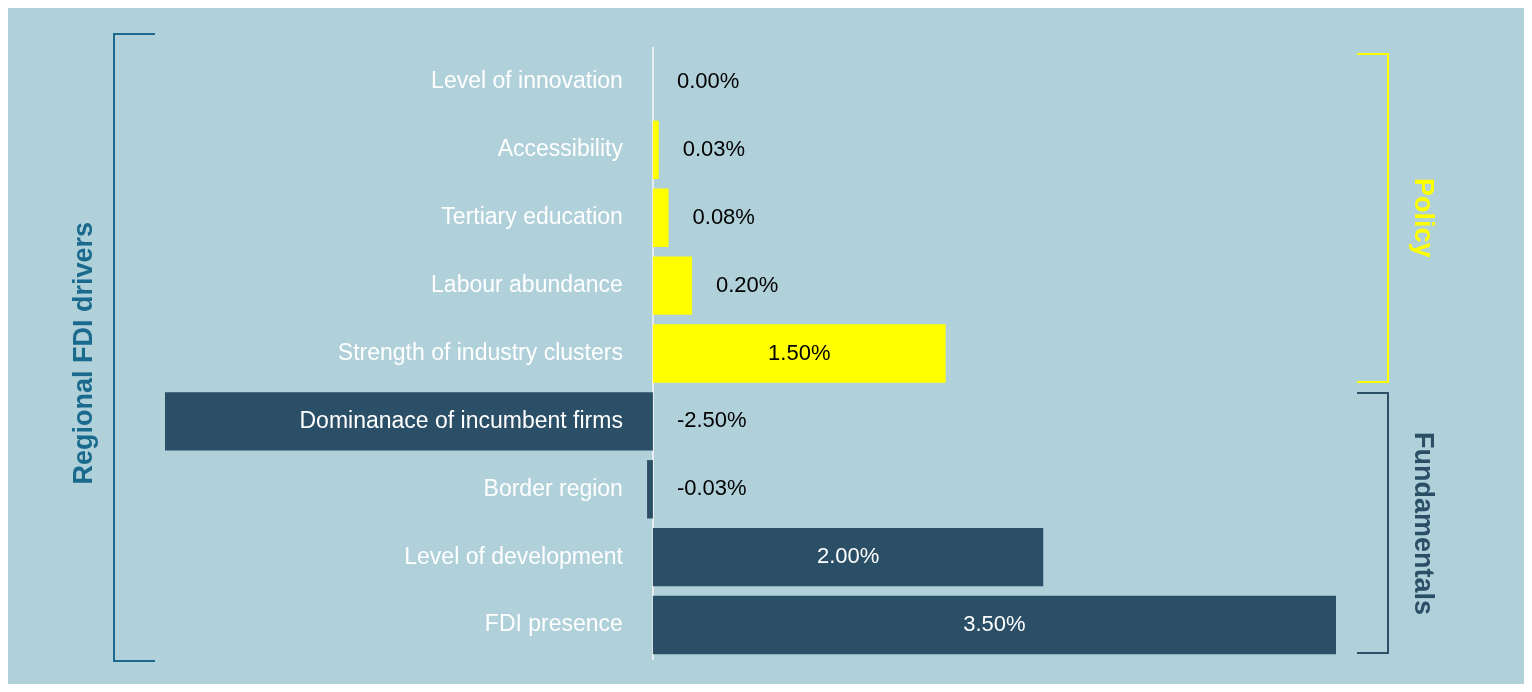 Image resolution: width=1532 pixels, height=692 pixels. What do you see at coordinates (527, 80) in the screenshot?
I see `y-tick-label: Level of innovation` at bounding box center [527, 80].